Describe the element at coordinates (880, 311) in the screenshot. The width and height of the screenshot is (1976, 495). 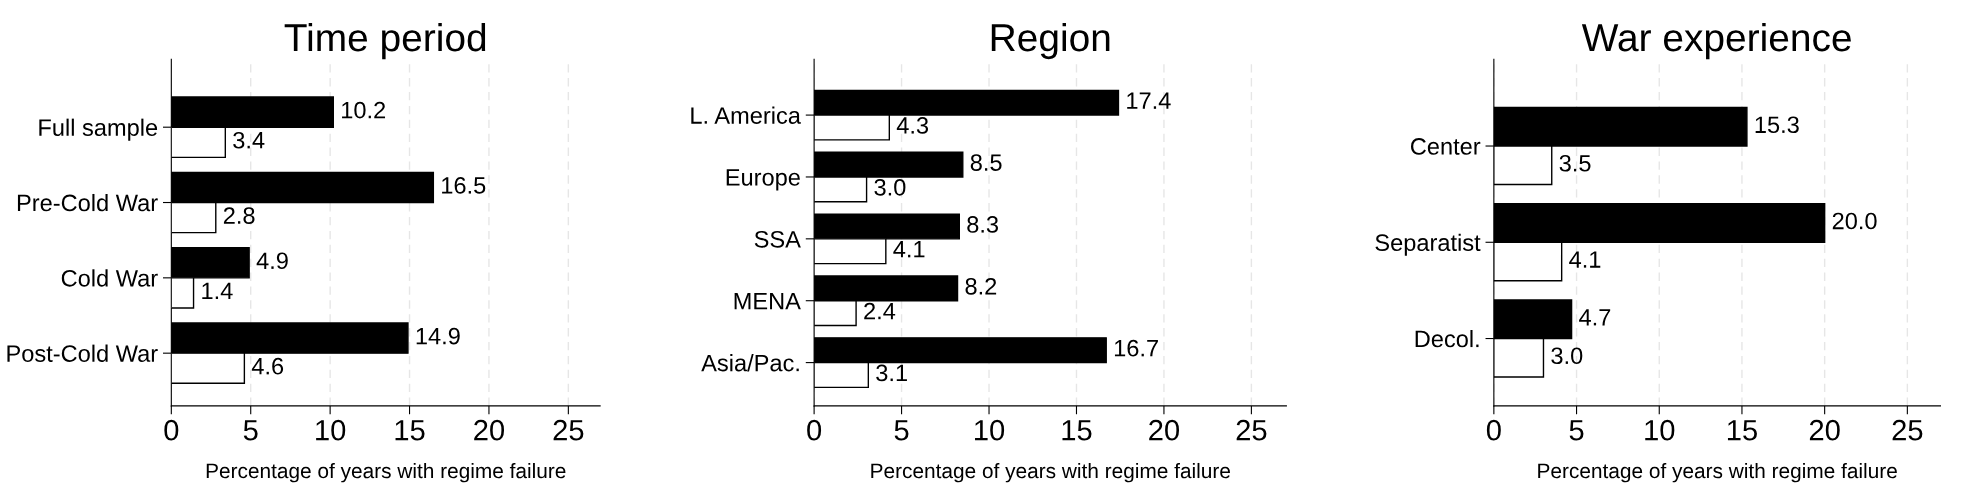
I see `data-label: 2.4` at that location.